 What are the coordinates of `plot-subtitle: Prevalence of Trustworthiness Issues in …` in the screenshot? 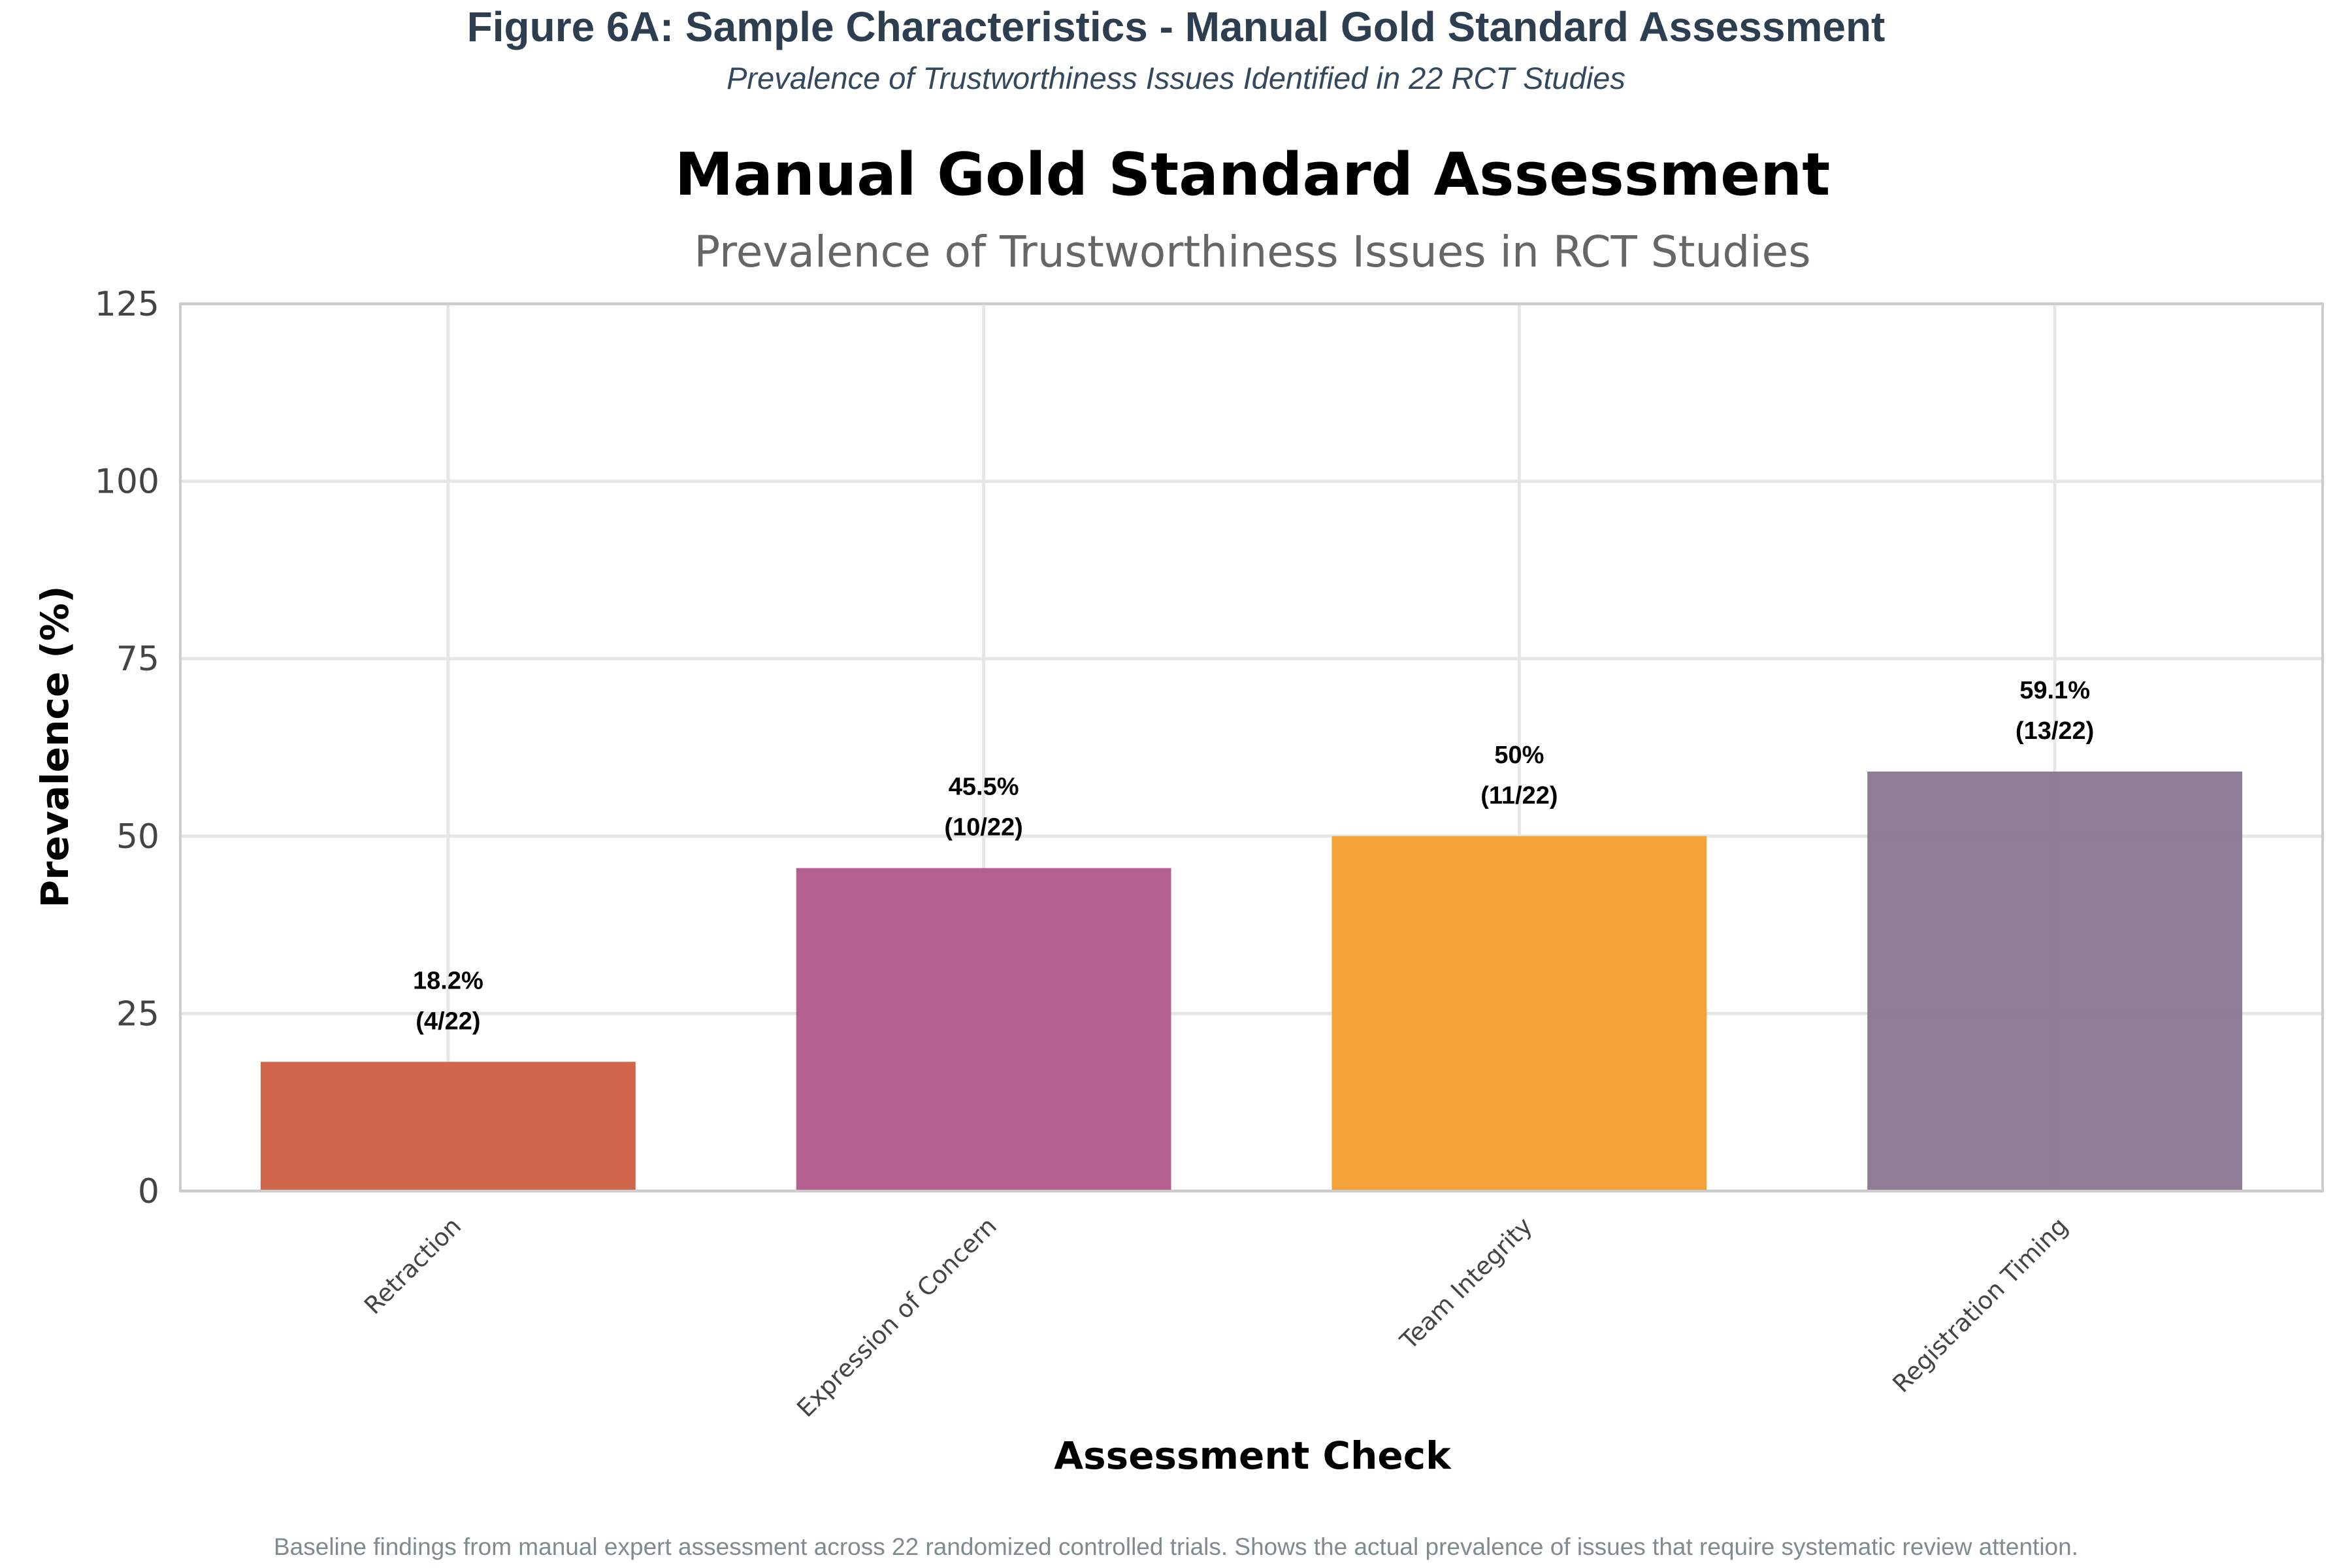 It's located at (1252, 252).